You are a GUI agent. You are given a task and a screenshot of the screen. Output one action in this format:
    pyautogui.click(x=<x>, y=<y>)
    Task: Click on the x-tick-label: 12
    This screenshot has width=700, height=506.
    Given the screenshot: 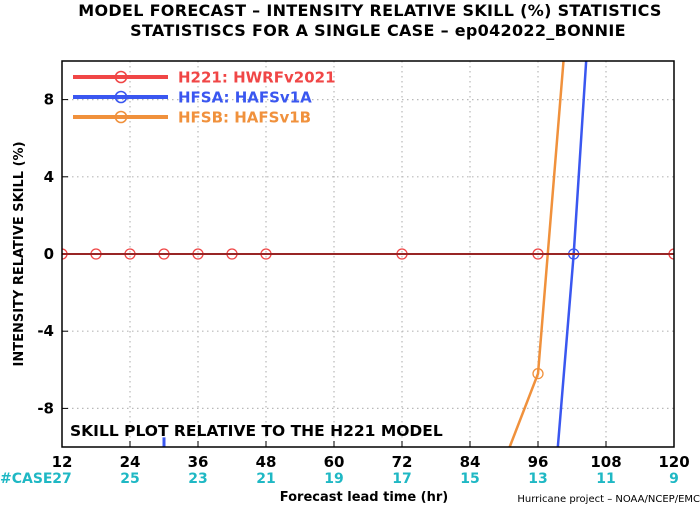 What is the action you would take?
    pyautogui.click(x=62, y=462)
    